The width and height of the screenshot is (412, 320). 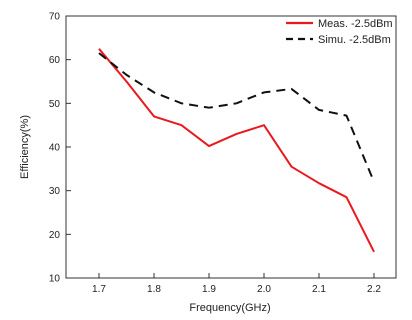 What do you see at coordinates (55, 235) in the screenshot?
I see `y-tick-label: 20` at bounding box center [55, 235].